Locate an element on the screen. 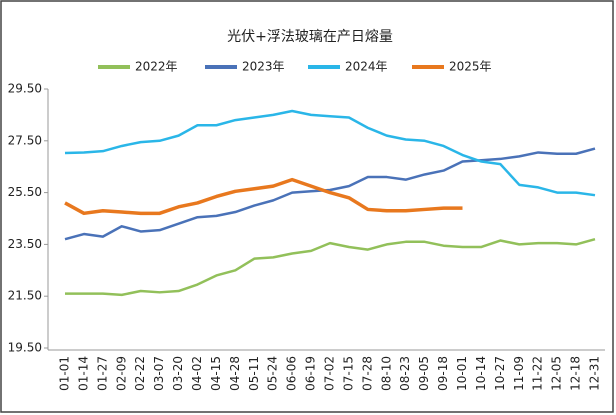 The image size is (616, 415). legend-label: 2023年 is located at coordinates (263, 67).